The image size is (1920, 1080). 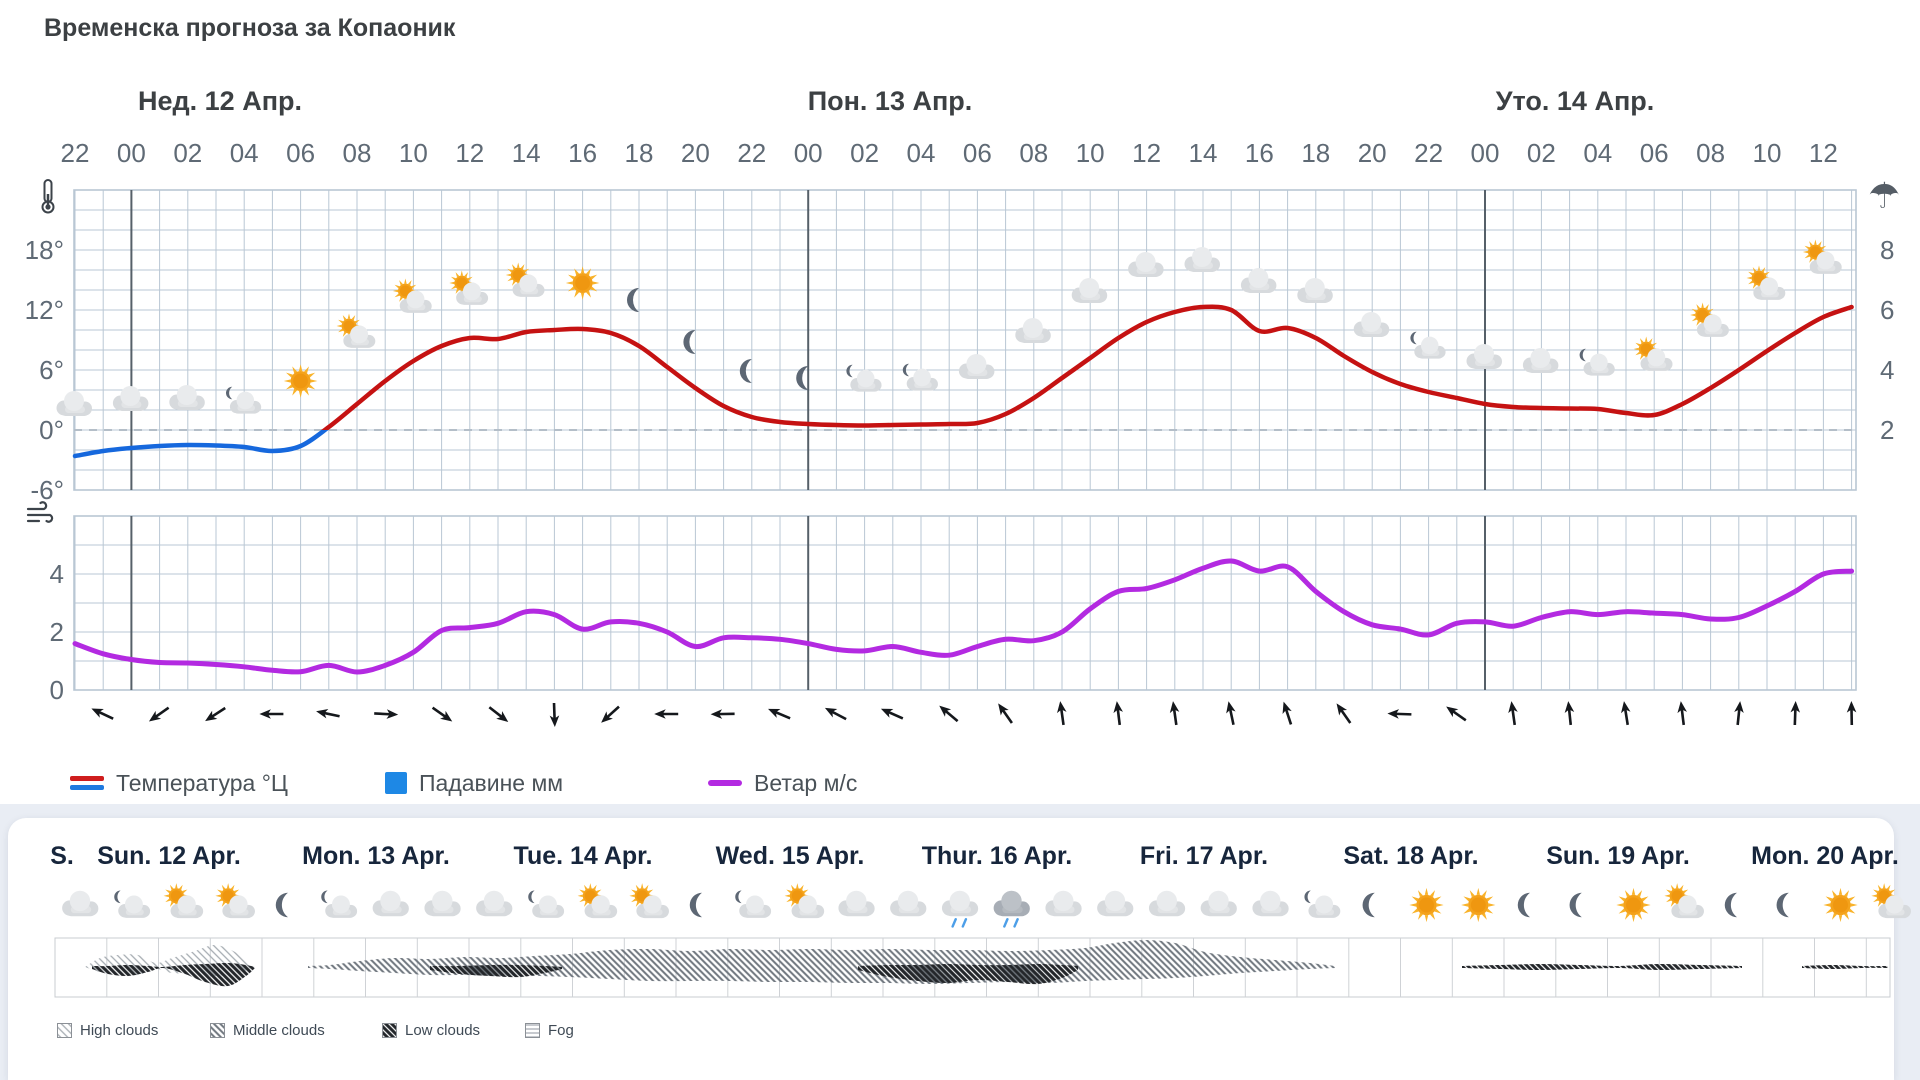 I want to click on legend-low-clouds: Low clouds, so click(x=431, y=1030).